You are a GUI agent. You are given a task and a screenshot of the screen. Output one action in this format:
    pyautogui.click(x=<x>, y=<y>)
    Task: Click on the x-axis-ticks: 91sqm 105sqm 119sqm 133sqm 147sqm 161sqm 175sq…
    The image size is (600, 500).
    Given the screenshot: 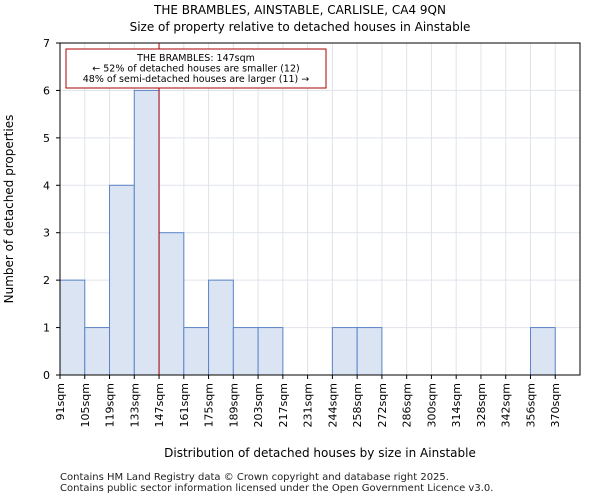 What is the action you would take?
    pyautogui.click(x=308, y=401)
    